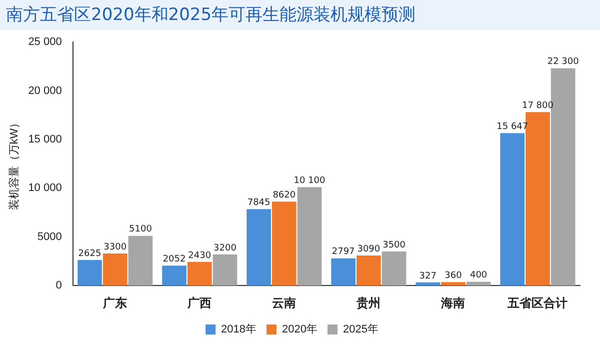  Describe the element at coordinates (258, 203) in the screenshot. I see `data-label: 7845` at that location.